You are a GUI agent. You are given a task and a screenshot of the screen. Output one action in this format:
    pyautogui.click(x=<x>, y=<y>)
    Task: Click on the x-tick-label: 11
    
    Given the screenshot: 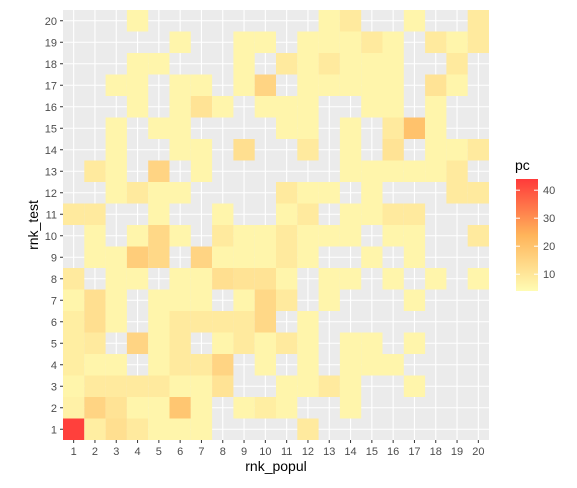 What is the action you would take?
    pyautogui.click(x=286, y=452)
    